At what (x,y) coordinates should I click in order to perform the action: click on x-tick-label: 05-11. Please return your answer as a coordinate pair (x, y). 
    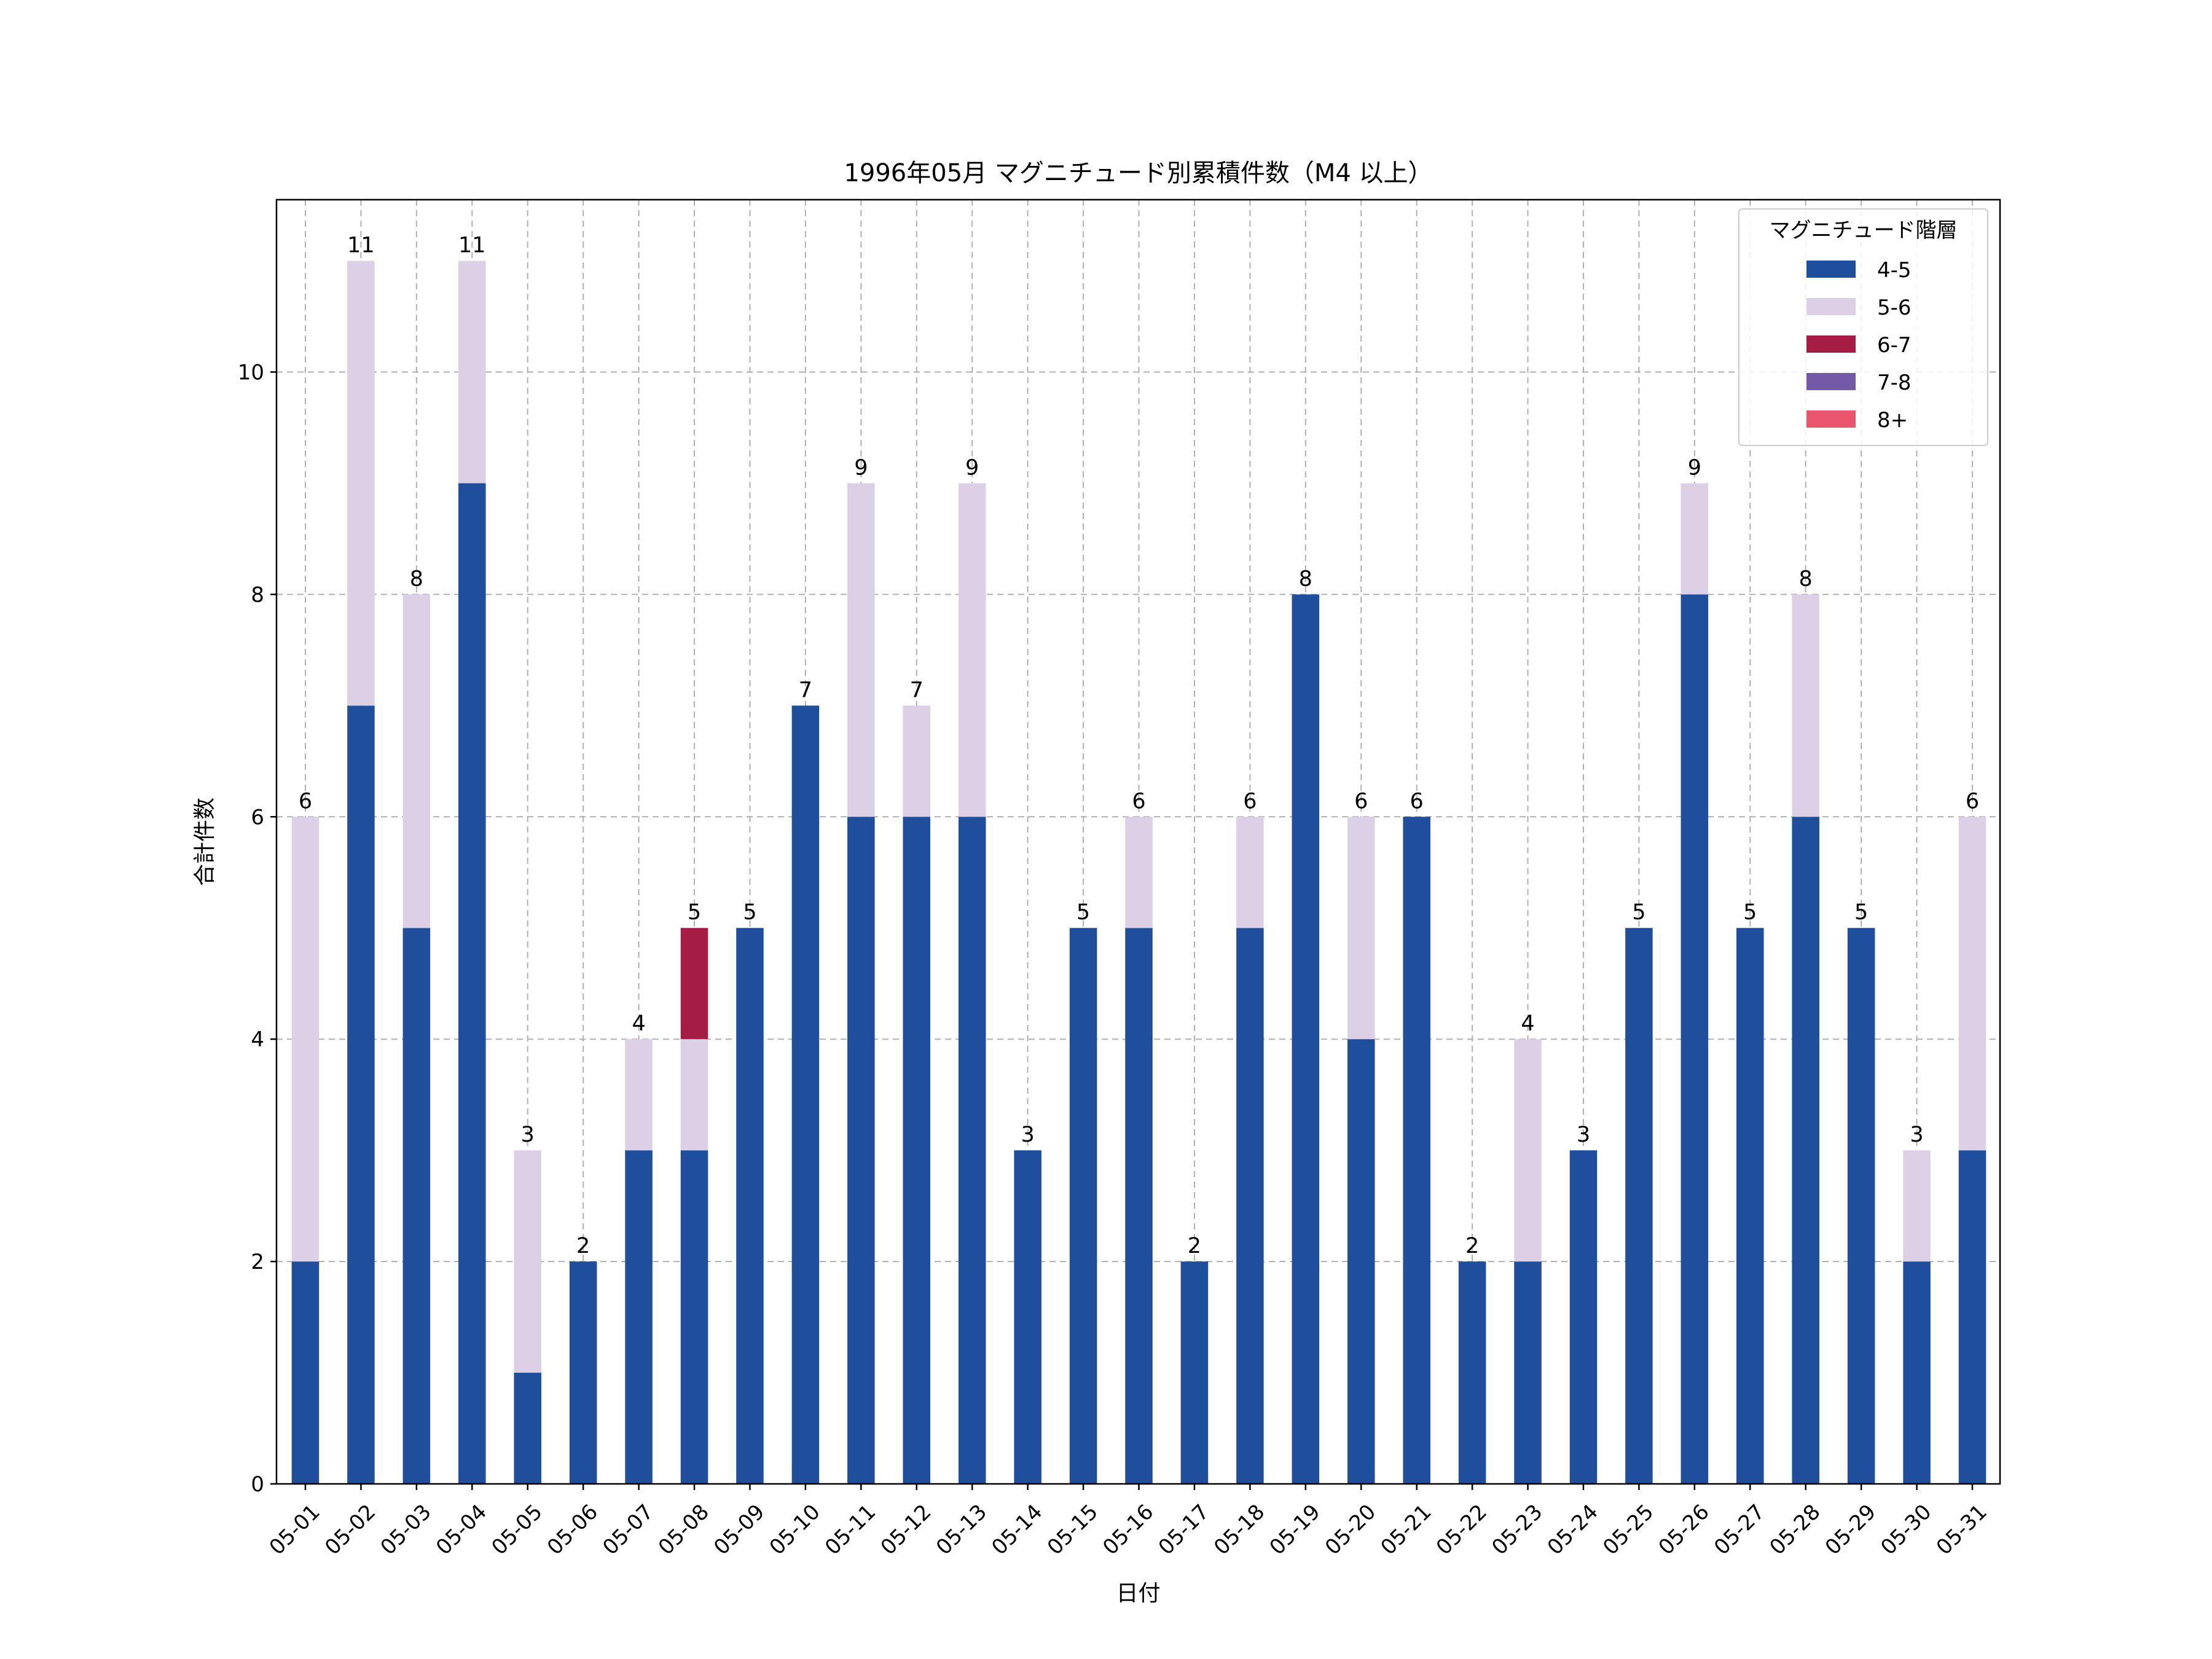
    Looking at the image, I should click on (850, 1530).